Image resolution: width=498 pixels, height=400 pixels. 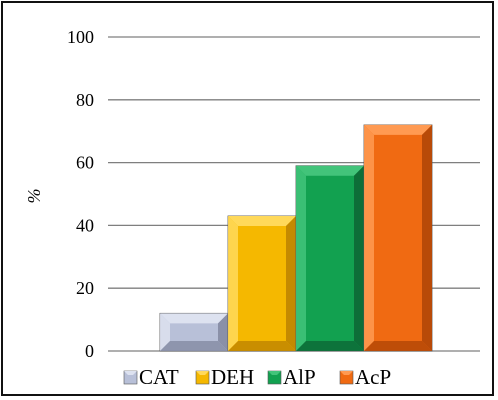 What do you see at coordinates (80, 37) in the screenshot?
I see `y-tick-label: 100` at bounding box center [80, 37].